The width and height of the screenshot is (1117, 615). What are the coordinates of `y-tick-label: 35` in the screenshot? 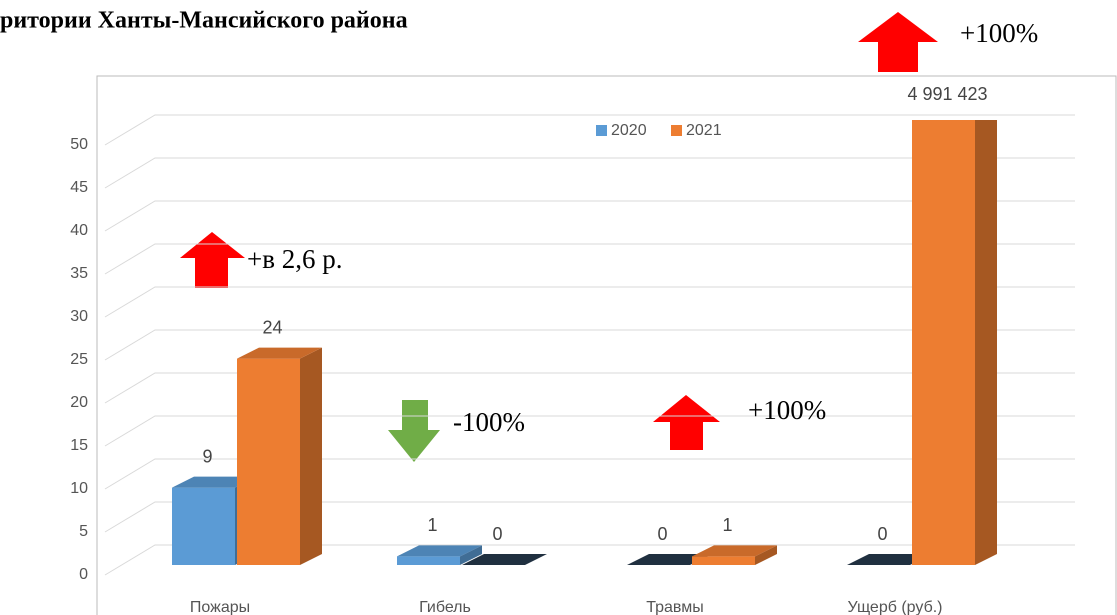 It's located at (79, 273).